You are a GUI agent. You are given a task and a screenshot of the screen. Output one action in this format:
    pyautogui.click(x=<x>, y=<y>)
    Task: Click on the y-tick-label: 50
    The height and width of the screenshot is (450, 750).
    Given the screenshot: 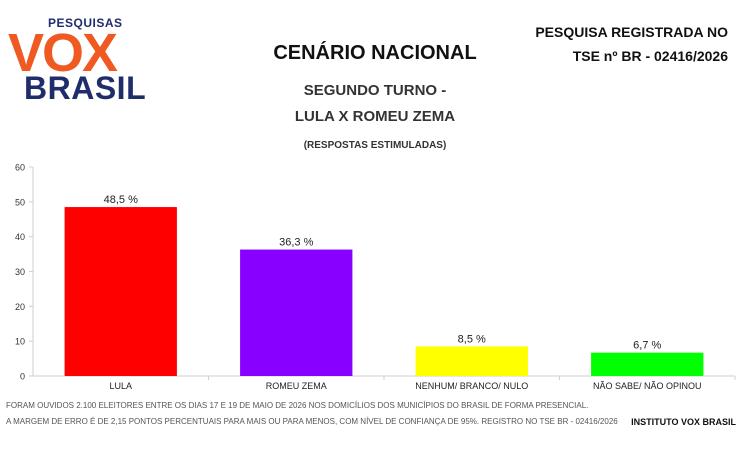 What is the action you would take?
    pyautogui.click(x=20, y=202)
    